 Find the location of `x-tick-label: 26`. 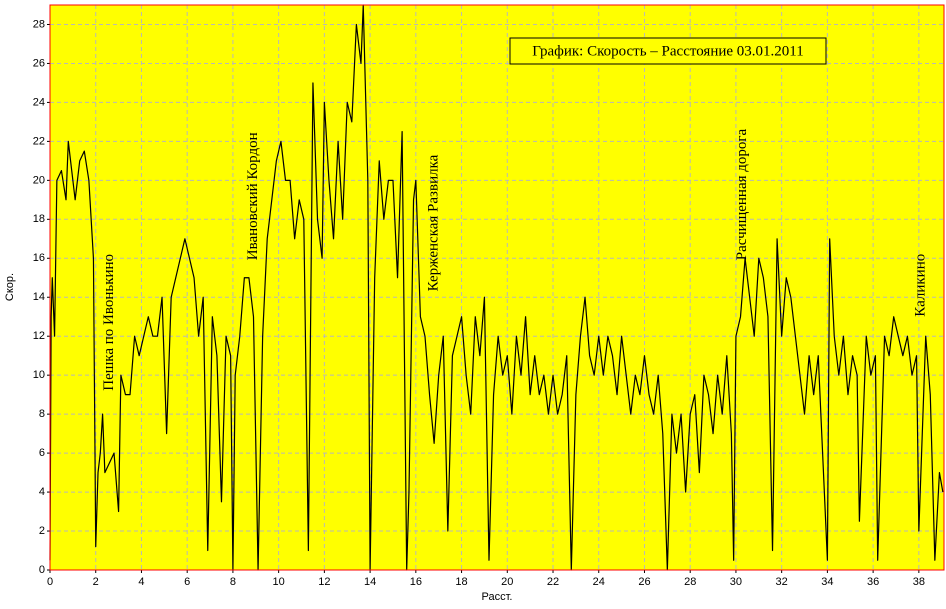

x-tick-label: 26 is located at coordinates (644, 582).